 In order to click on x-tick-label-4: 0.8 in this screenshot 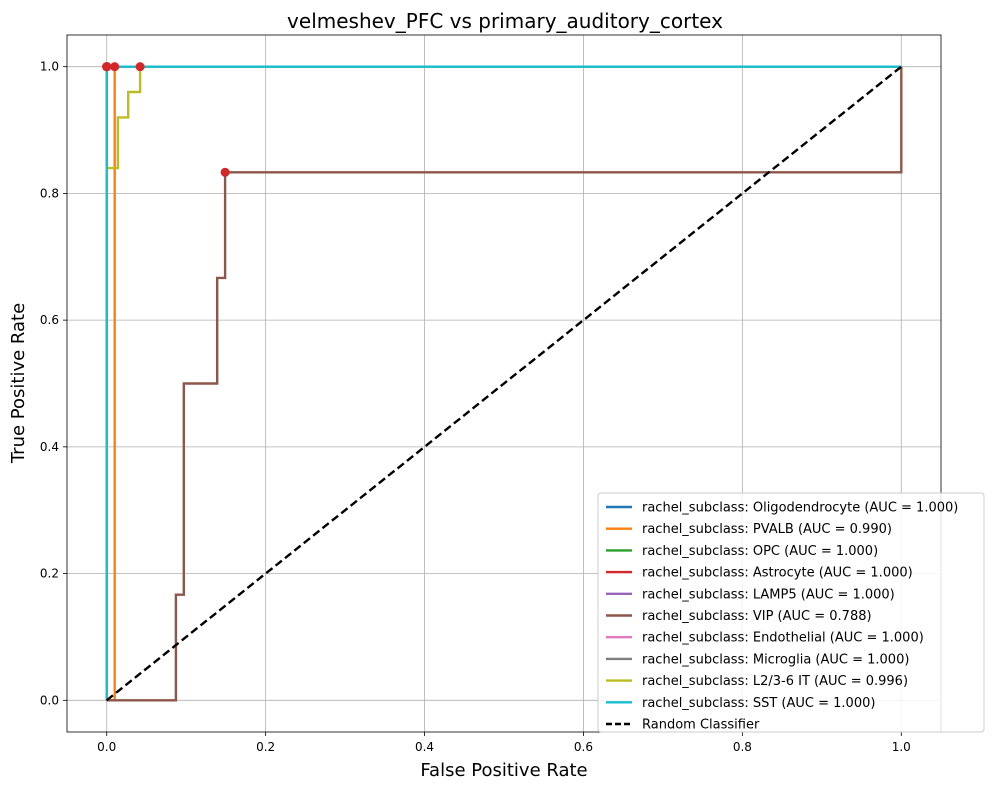, I will do `click(742, 747)`.